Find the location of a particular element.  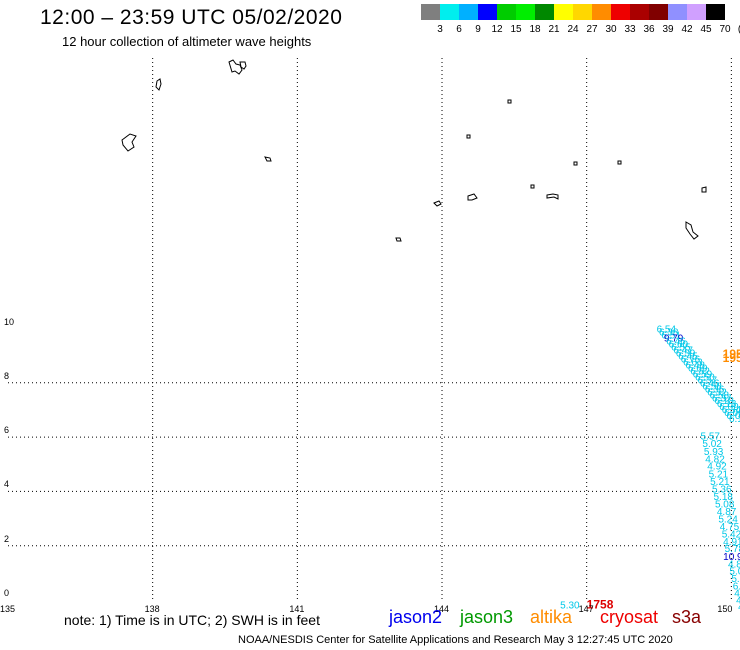

x-tick-label: 150 is located at coordinates (725, 609).